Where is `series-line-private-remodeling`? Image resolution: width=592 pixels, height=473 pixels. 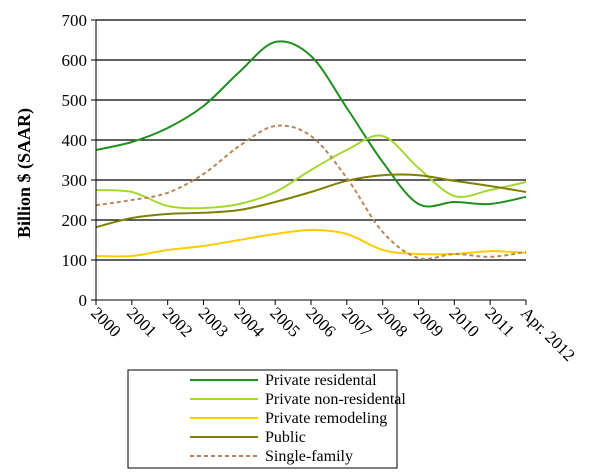 series-line-private-remodeling is located at coordinates (311, 243).